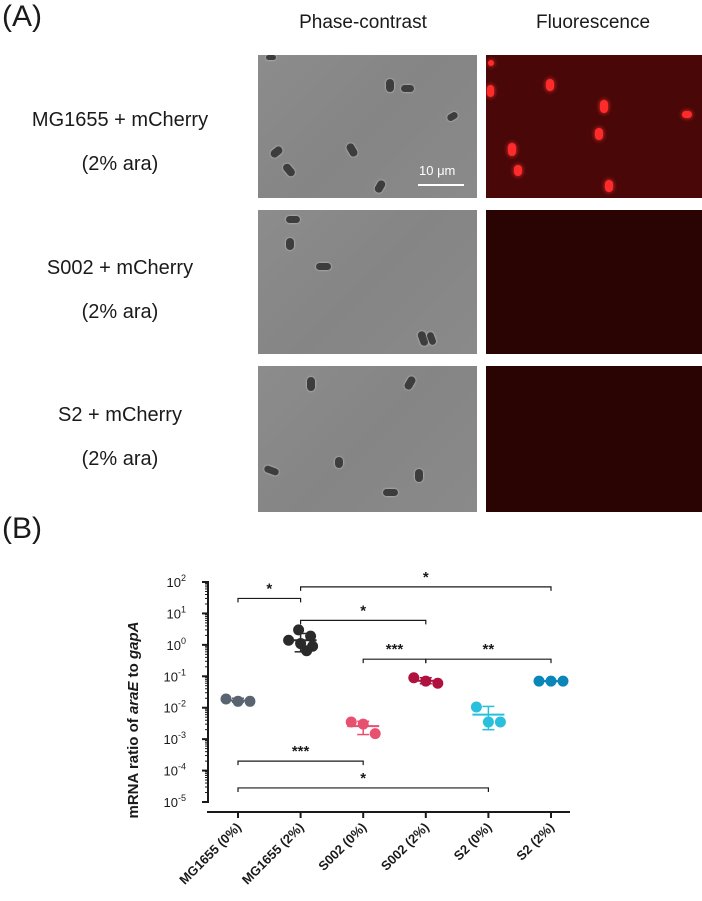  I want to click on phase-image-mg1655: 10 μm, so click(367, 126).